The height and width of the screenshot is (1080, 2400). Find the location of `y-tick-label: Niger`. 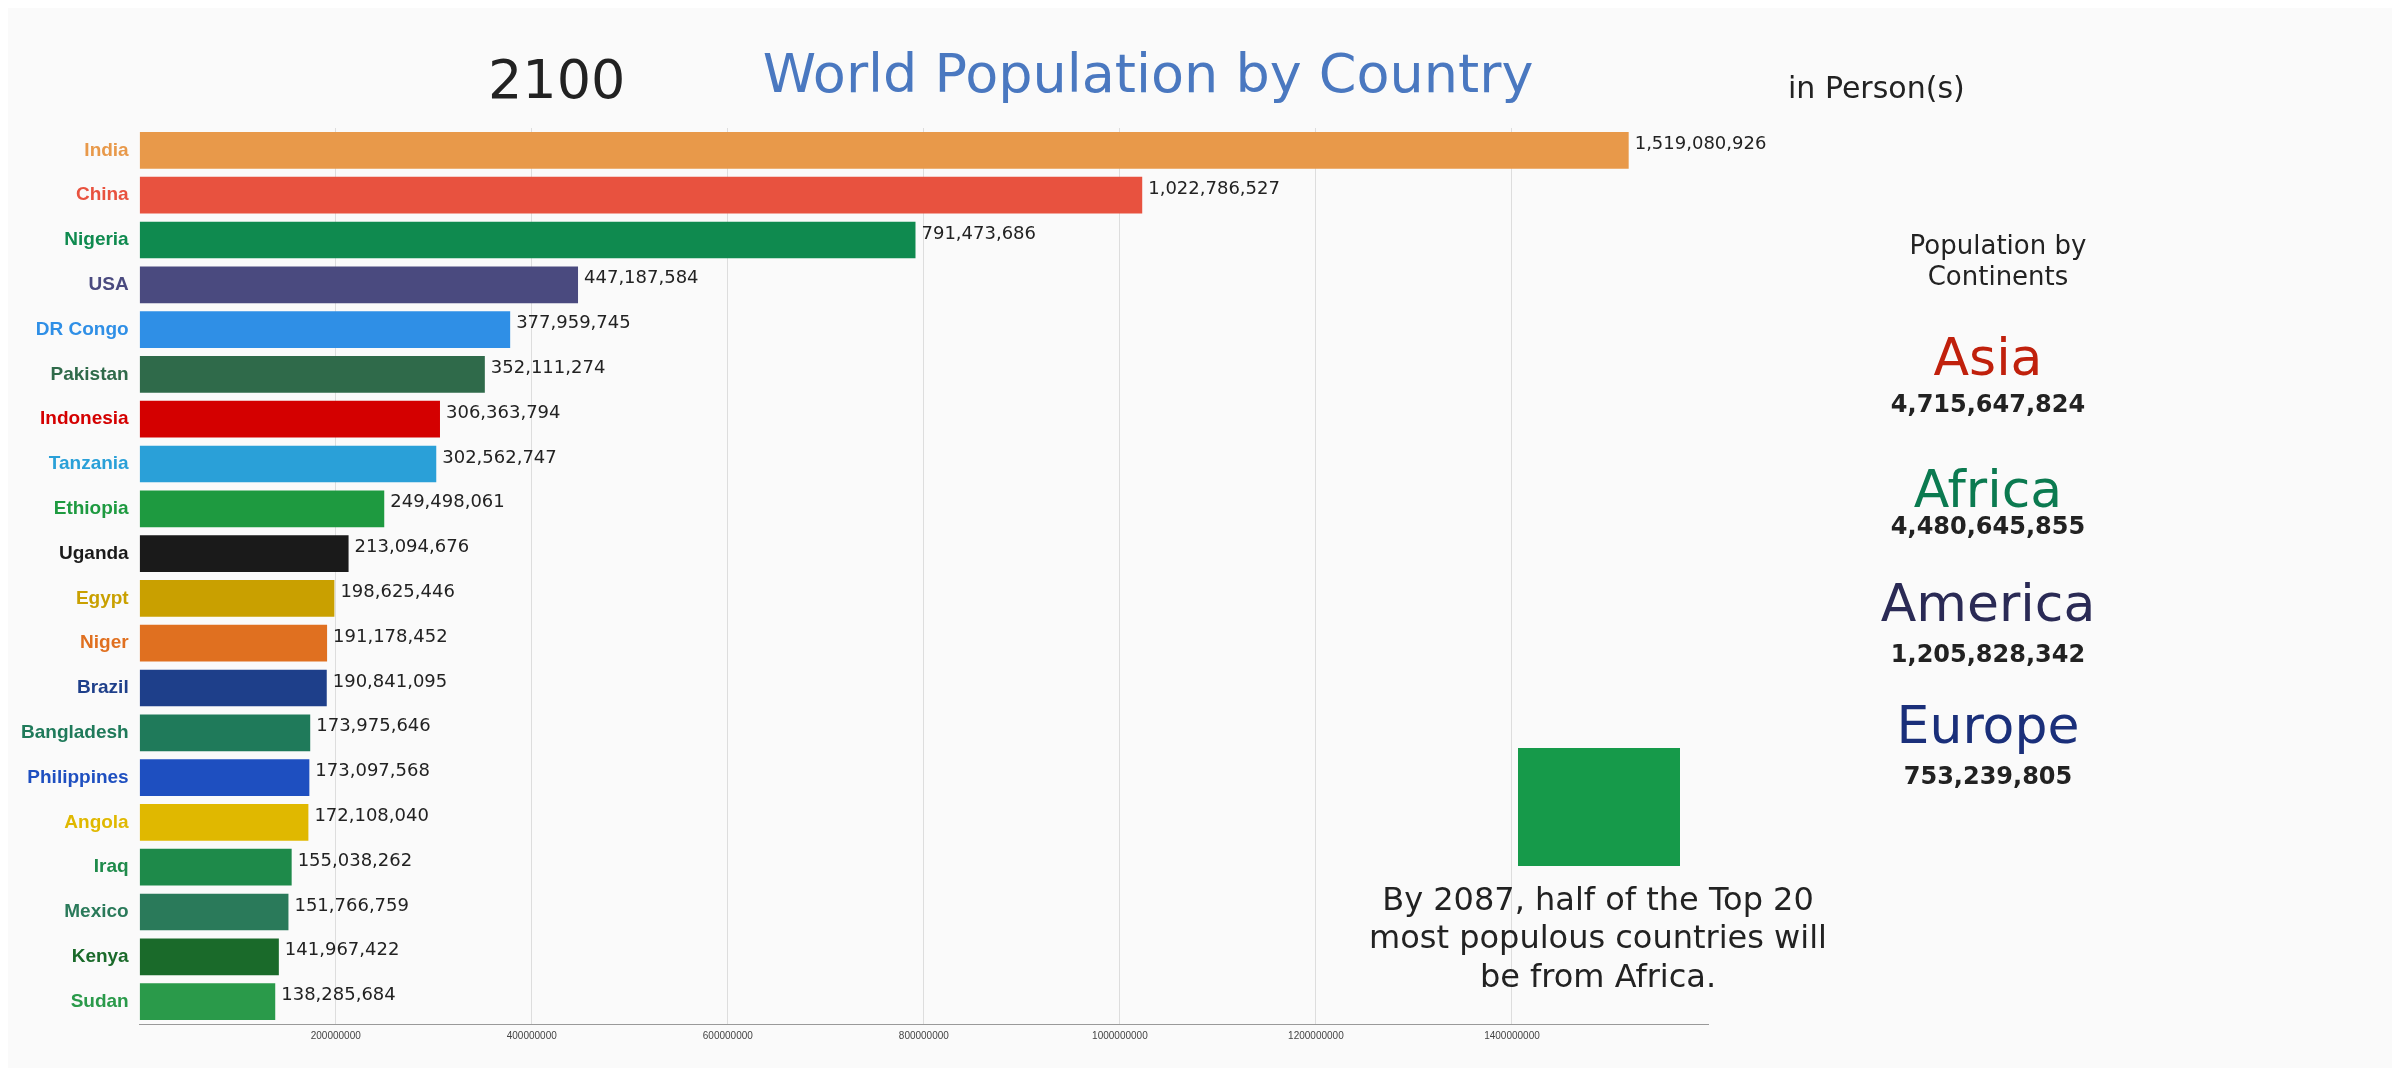

y-tick-label: Niger is located at coordinates (105, 642).